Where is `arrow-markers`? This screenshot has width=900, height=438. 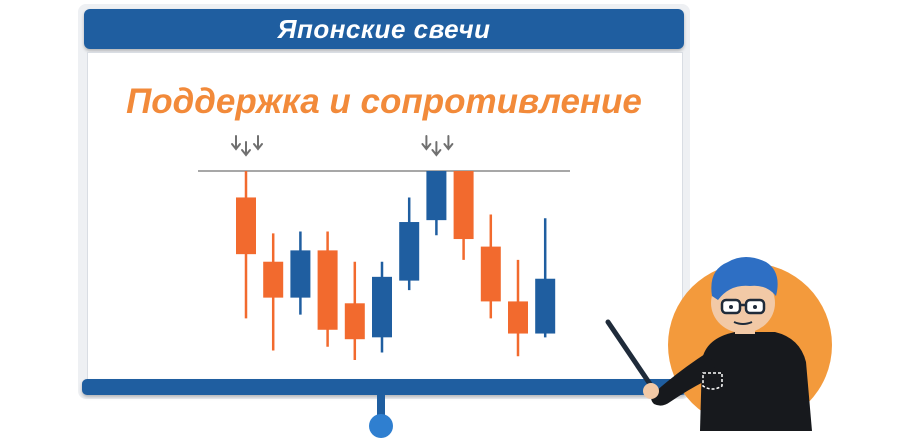 arrow-markers is located at coordinates (342, 146).